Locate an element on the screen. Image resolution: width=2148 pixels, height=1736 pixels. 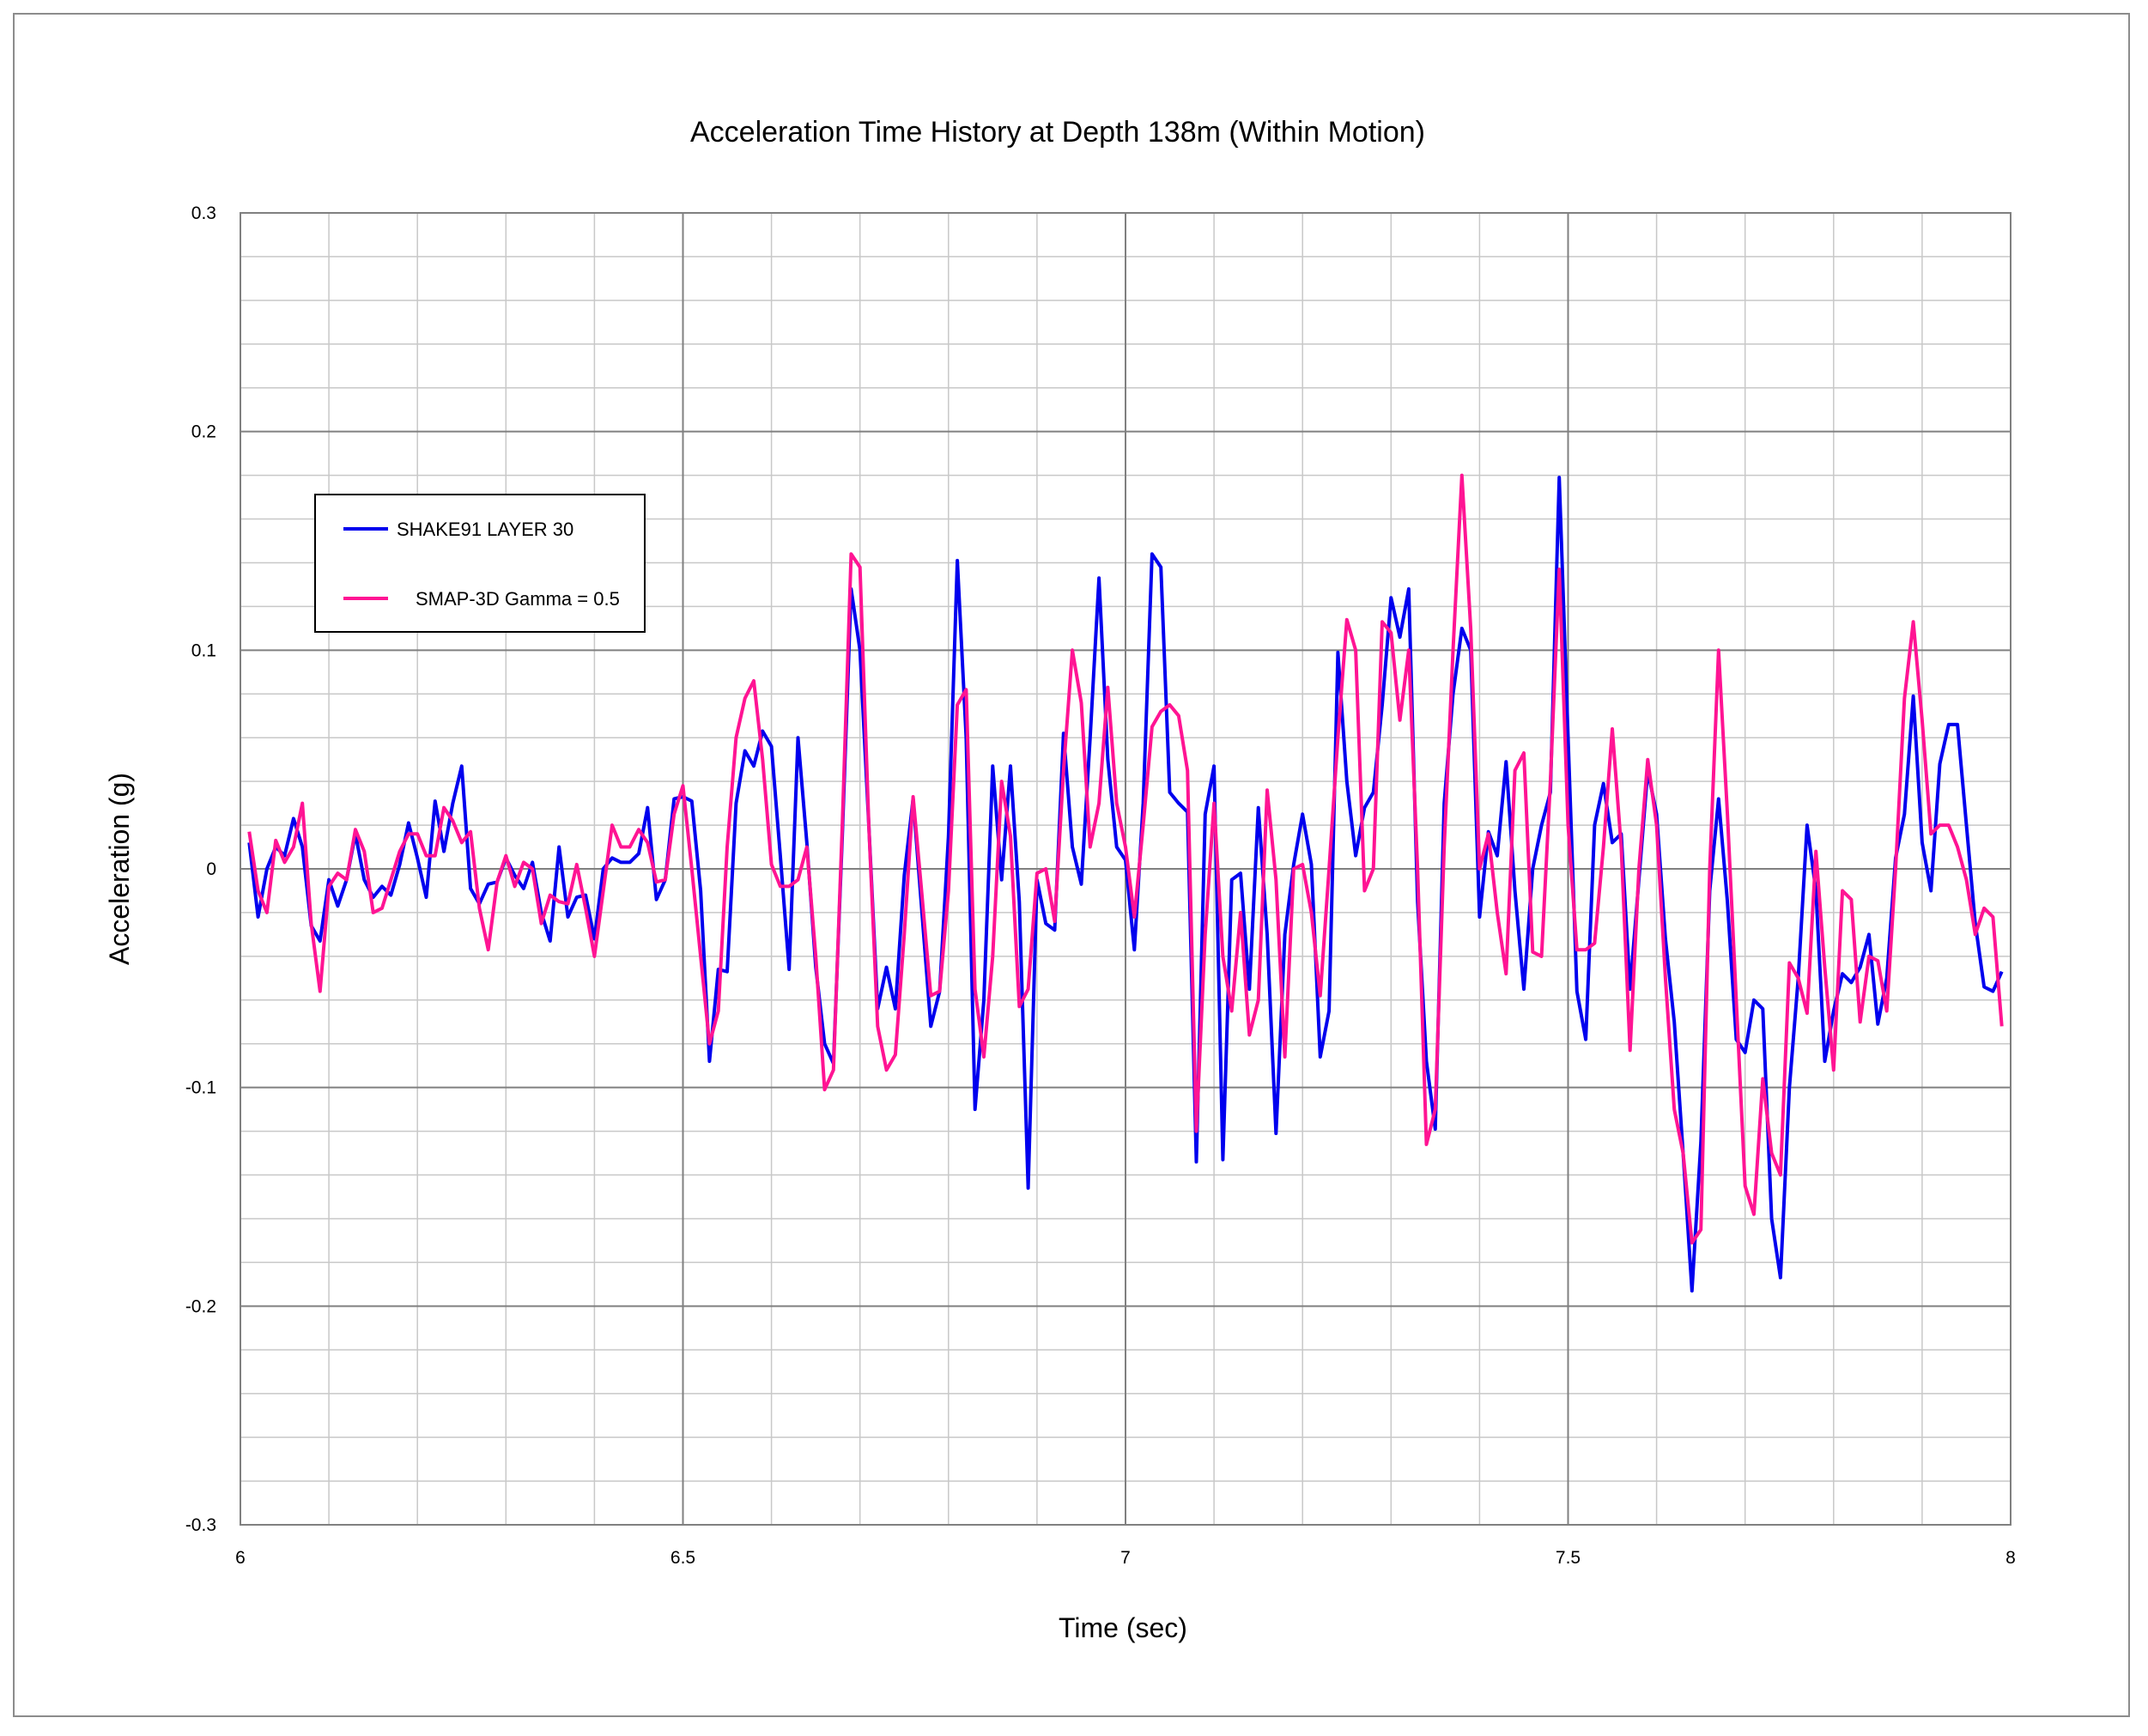
y-tick-labels: 0.3 0.2 0.1 0 -0.1 -0.2 -0.3 is located at coordinates (200, 869).